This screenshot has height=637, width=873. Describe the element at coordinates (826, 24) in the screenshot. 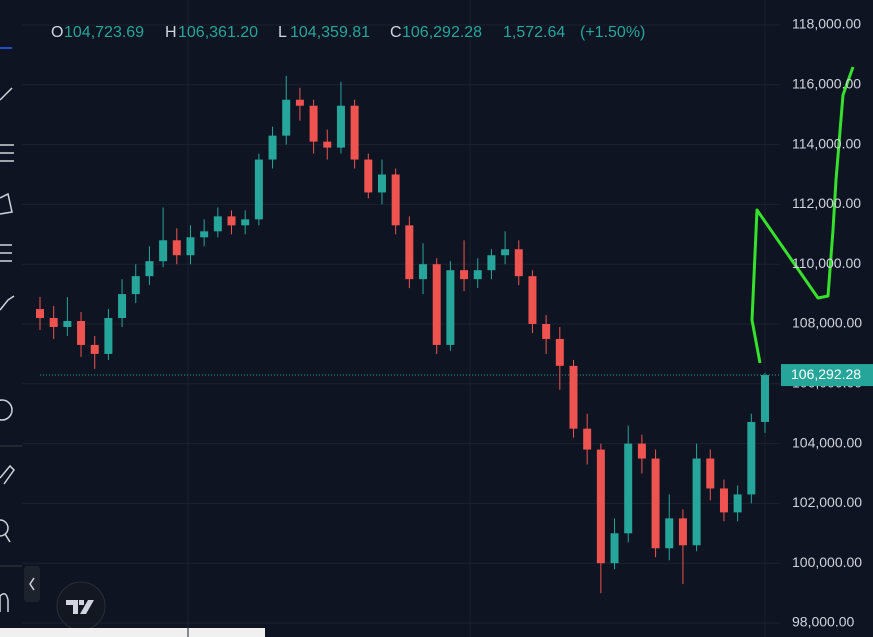

I see `y-tick-label: 118,000.00` at that location.